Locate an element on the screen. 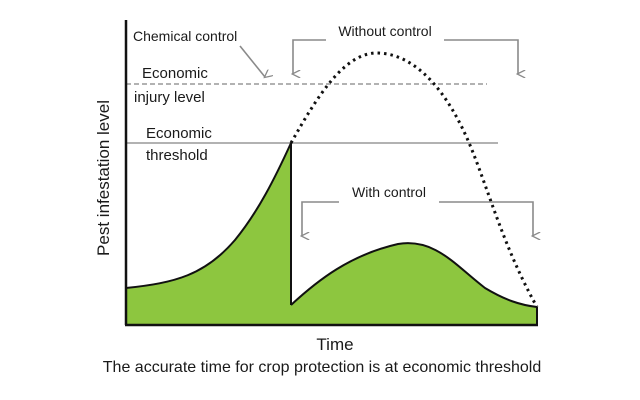 The height and width of the screenshot is (400, 640). pre-control-curve is located at coordinates (208, 215).